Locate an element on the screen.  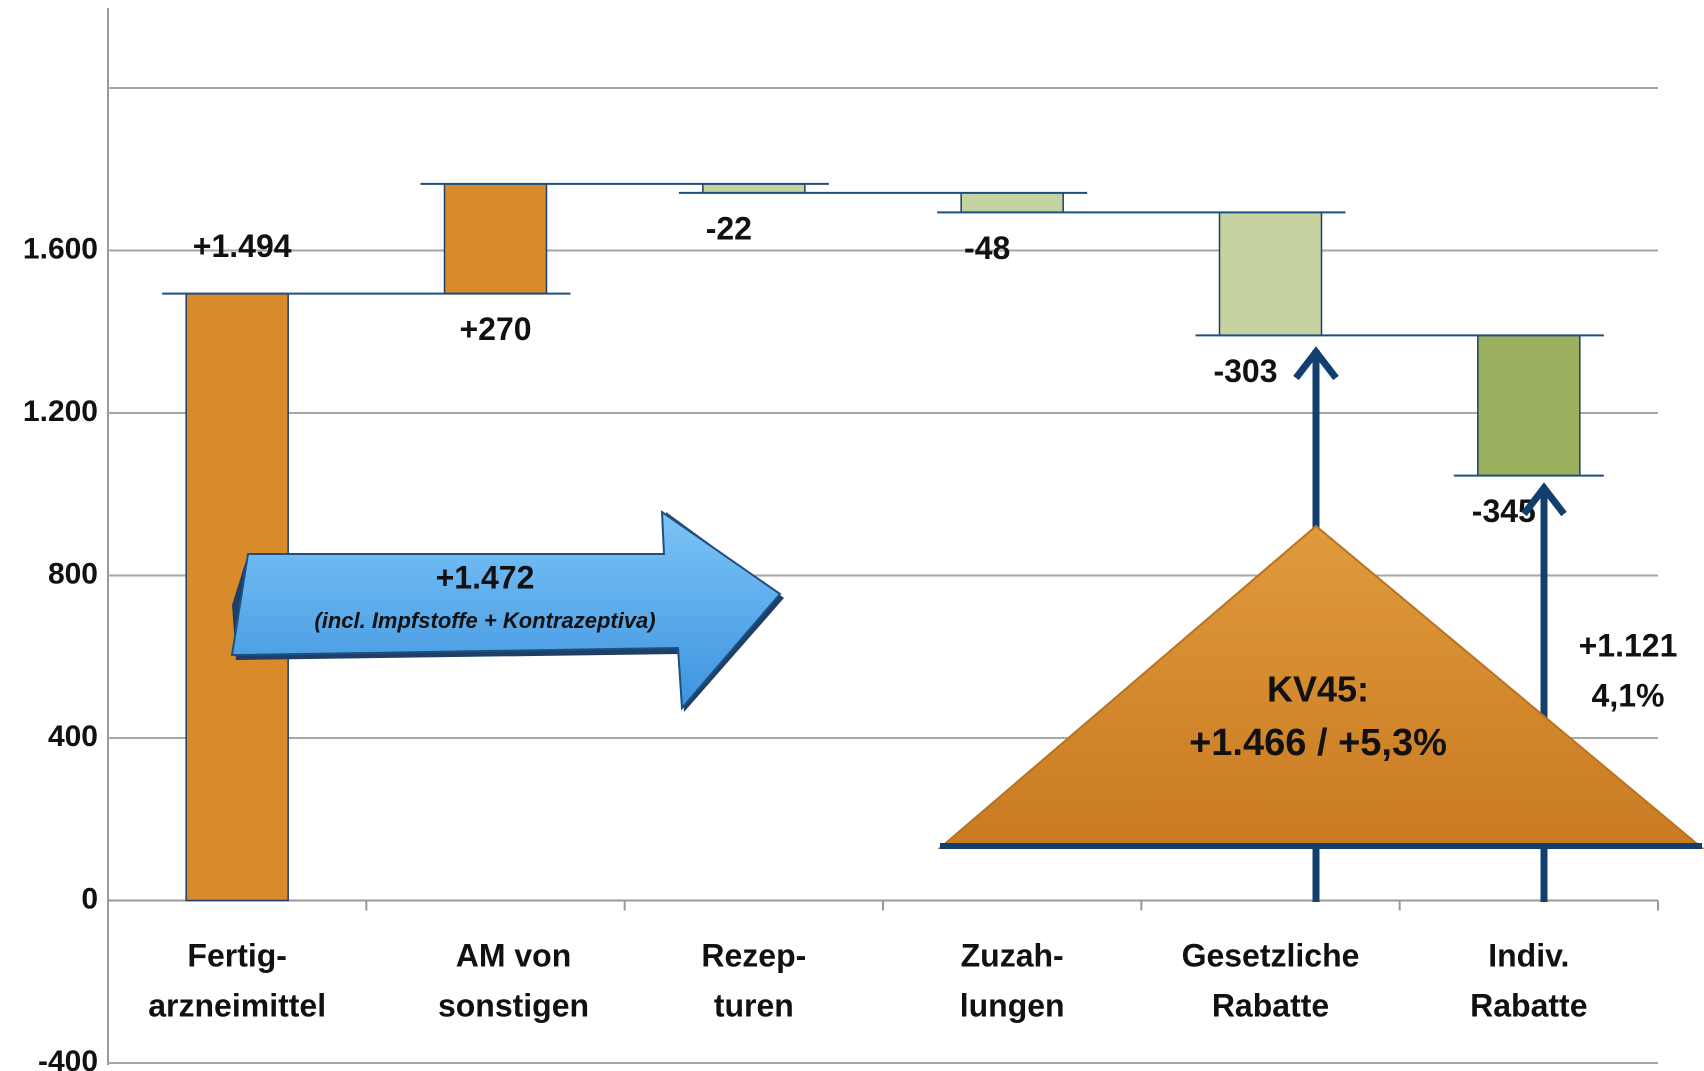
value-label: -22 is located at coordinates (729, 228).